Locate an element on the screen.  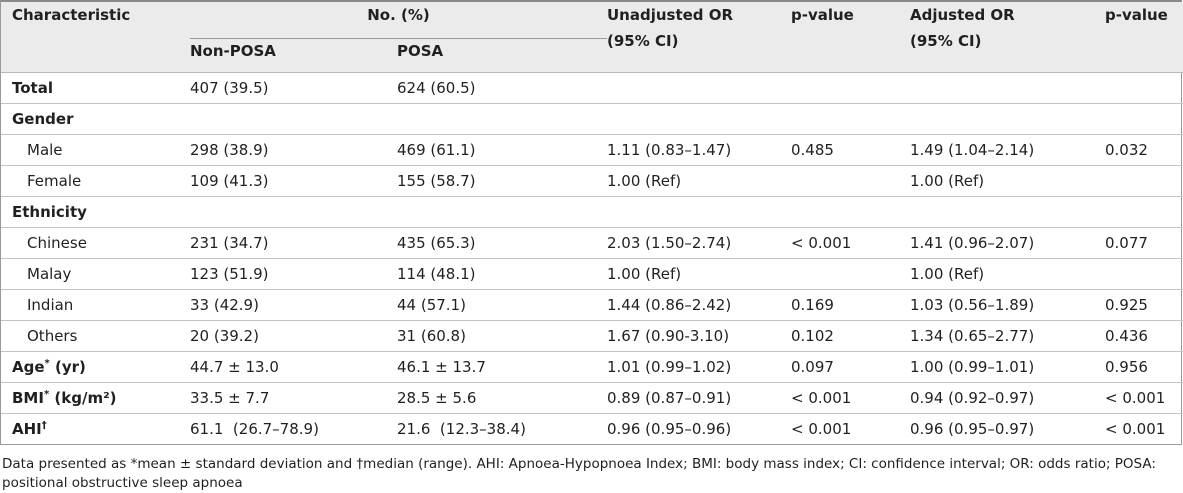
header-posa: POSA is located at coordinates (502, 55).